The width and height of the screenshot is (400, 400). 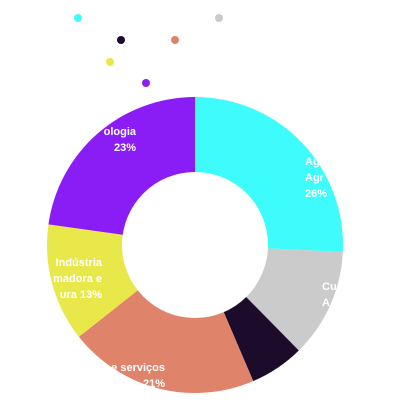 What do you see at coordinates (148, 50) in the screenshot?
I see `legend` at bounding box center [148, 50].